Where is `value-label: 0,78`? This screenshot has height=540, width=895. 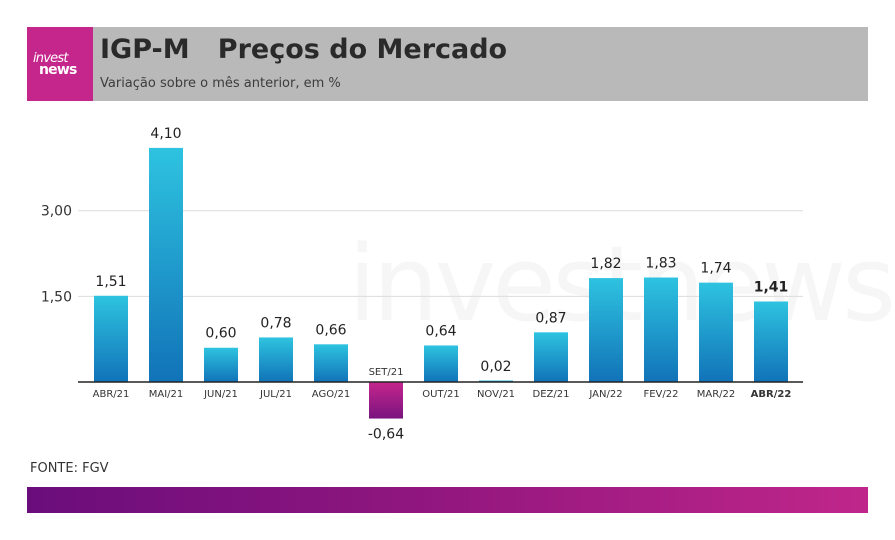
value-label: 0,78 is located at coordinates (275, 323).